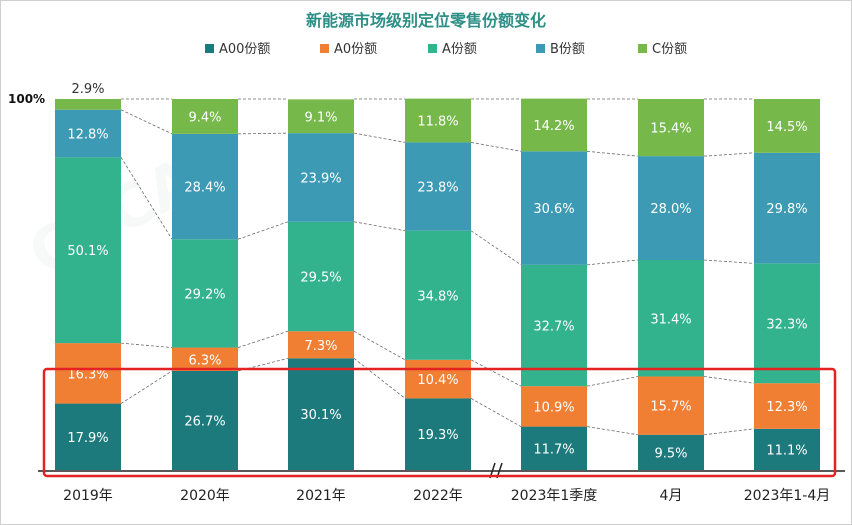 The image size is (852, 525). Describe the element at coordinates (426, 20) in the screenshot. I see `chart-title: 新能源市场级别定位零售份额变化` at that location.